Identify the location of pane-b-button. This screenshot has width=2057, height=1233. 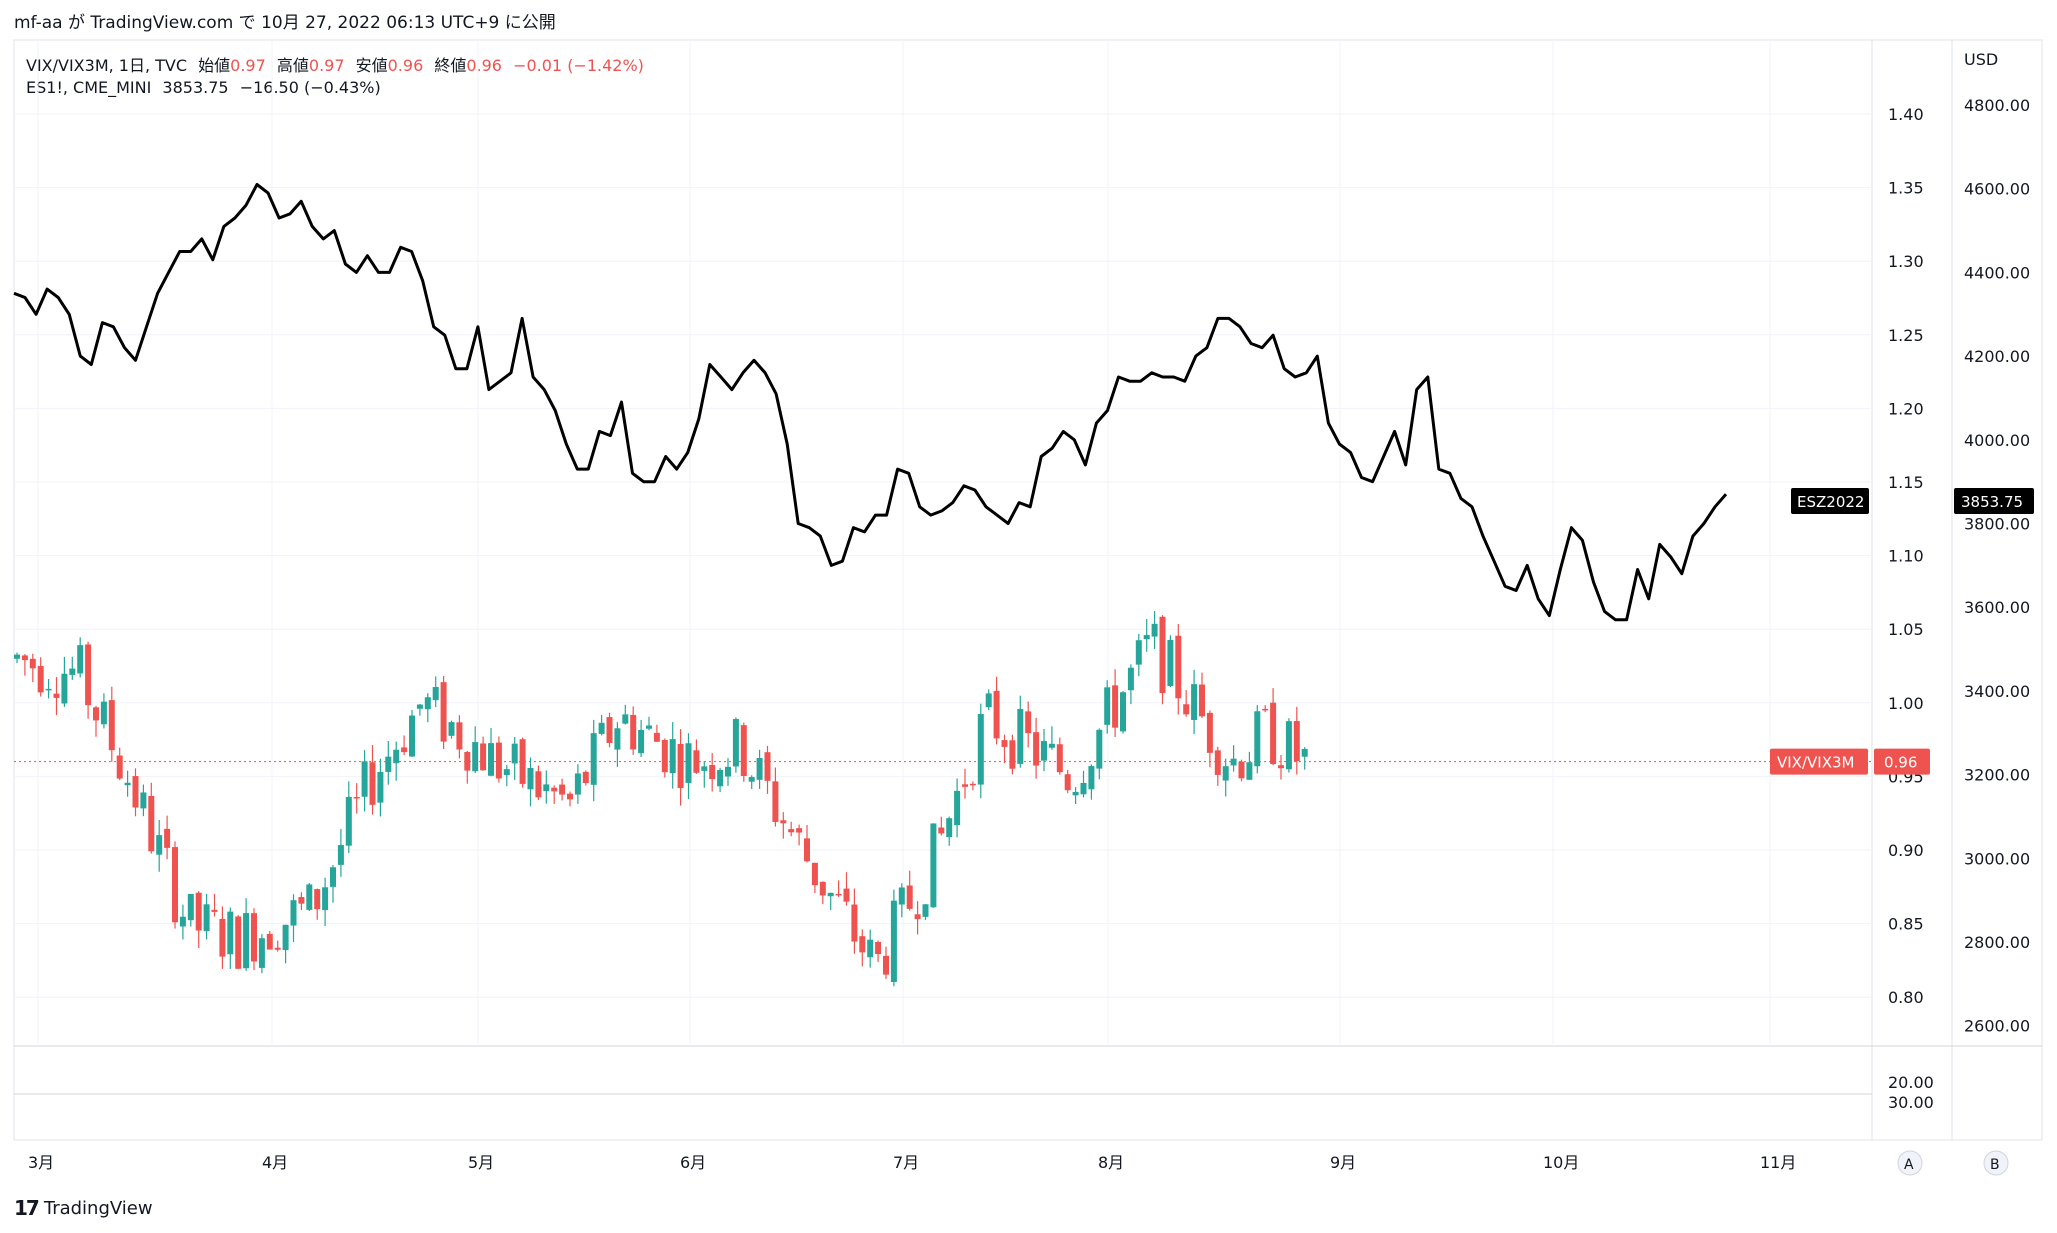
(1996, 1163).